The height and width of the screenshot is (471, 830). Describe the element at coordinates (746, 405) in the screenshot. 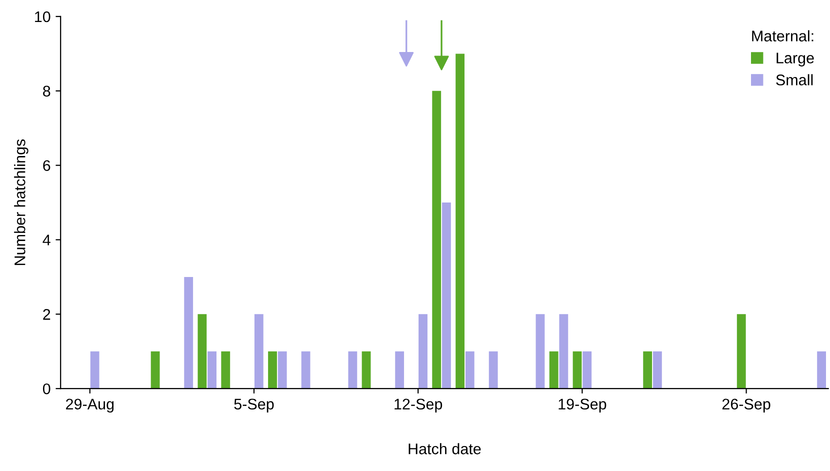

I see `x-tick-label: 26-Sep` at that location.